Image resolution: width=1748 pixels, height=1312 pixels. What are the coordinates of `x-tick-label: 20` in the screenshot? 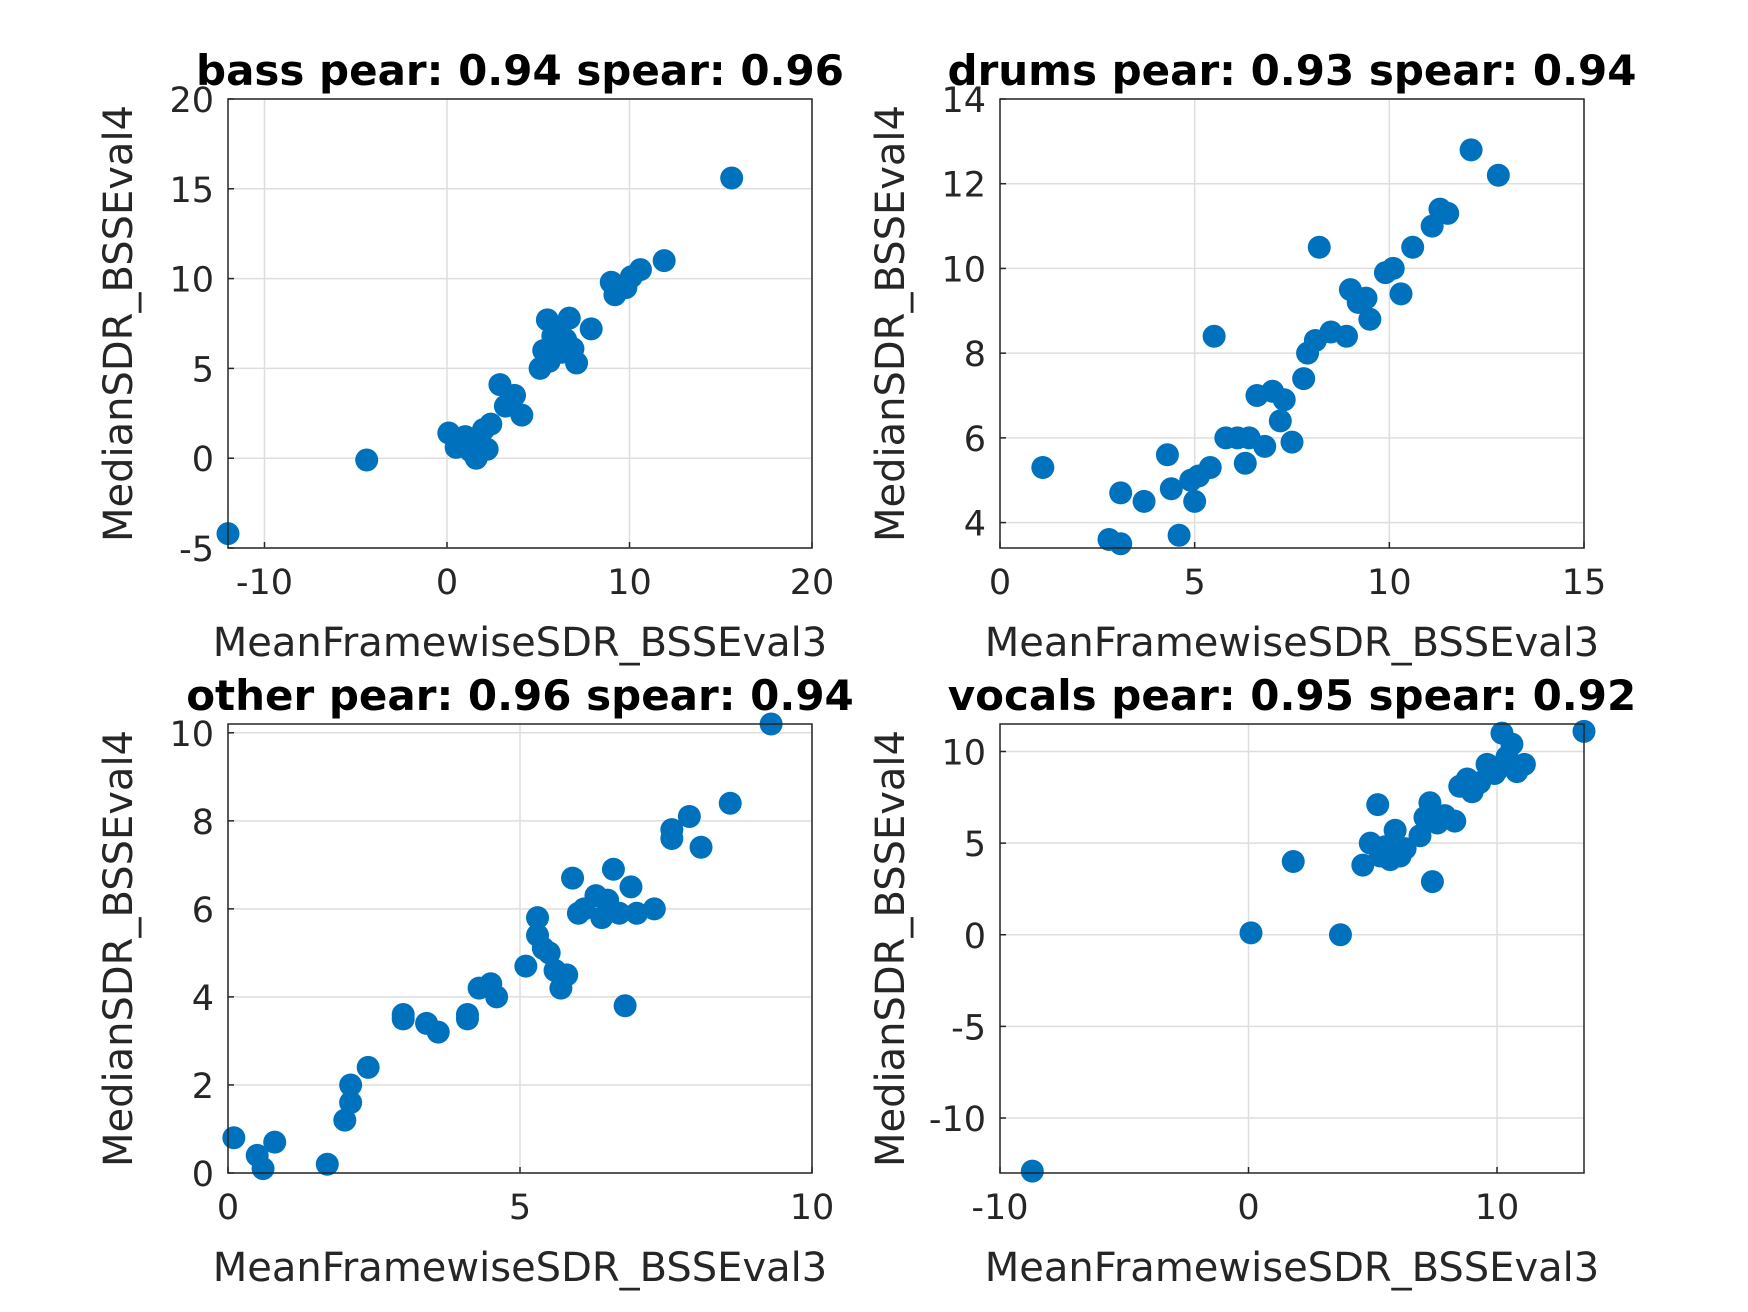 It's located at (812, 583).